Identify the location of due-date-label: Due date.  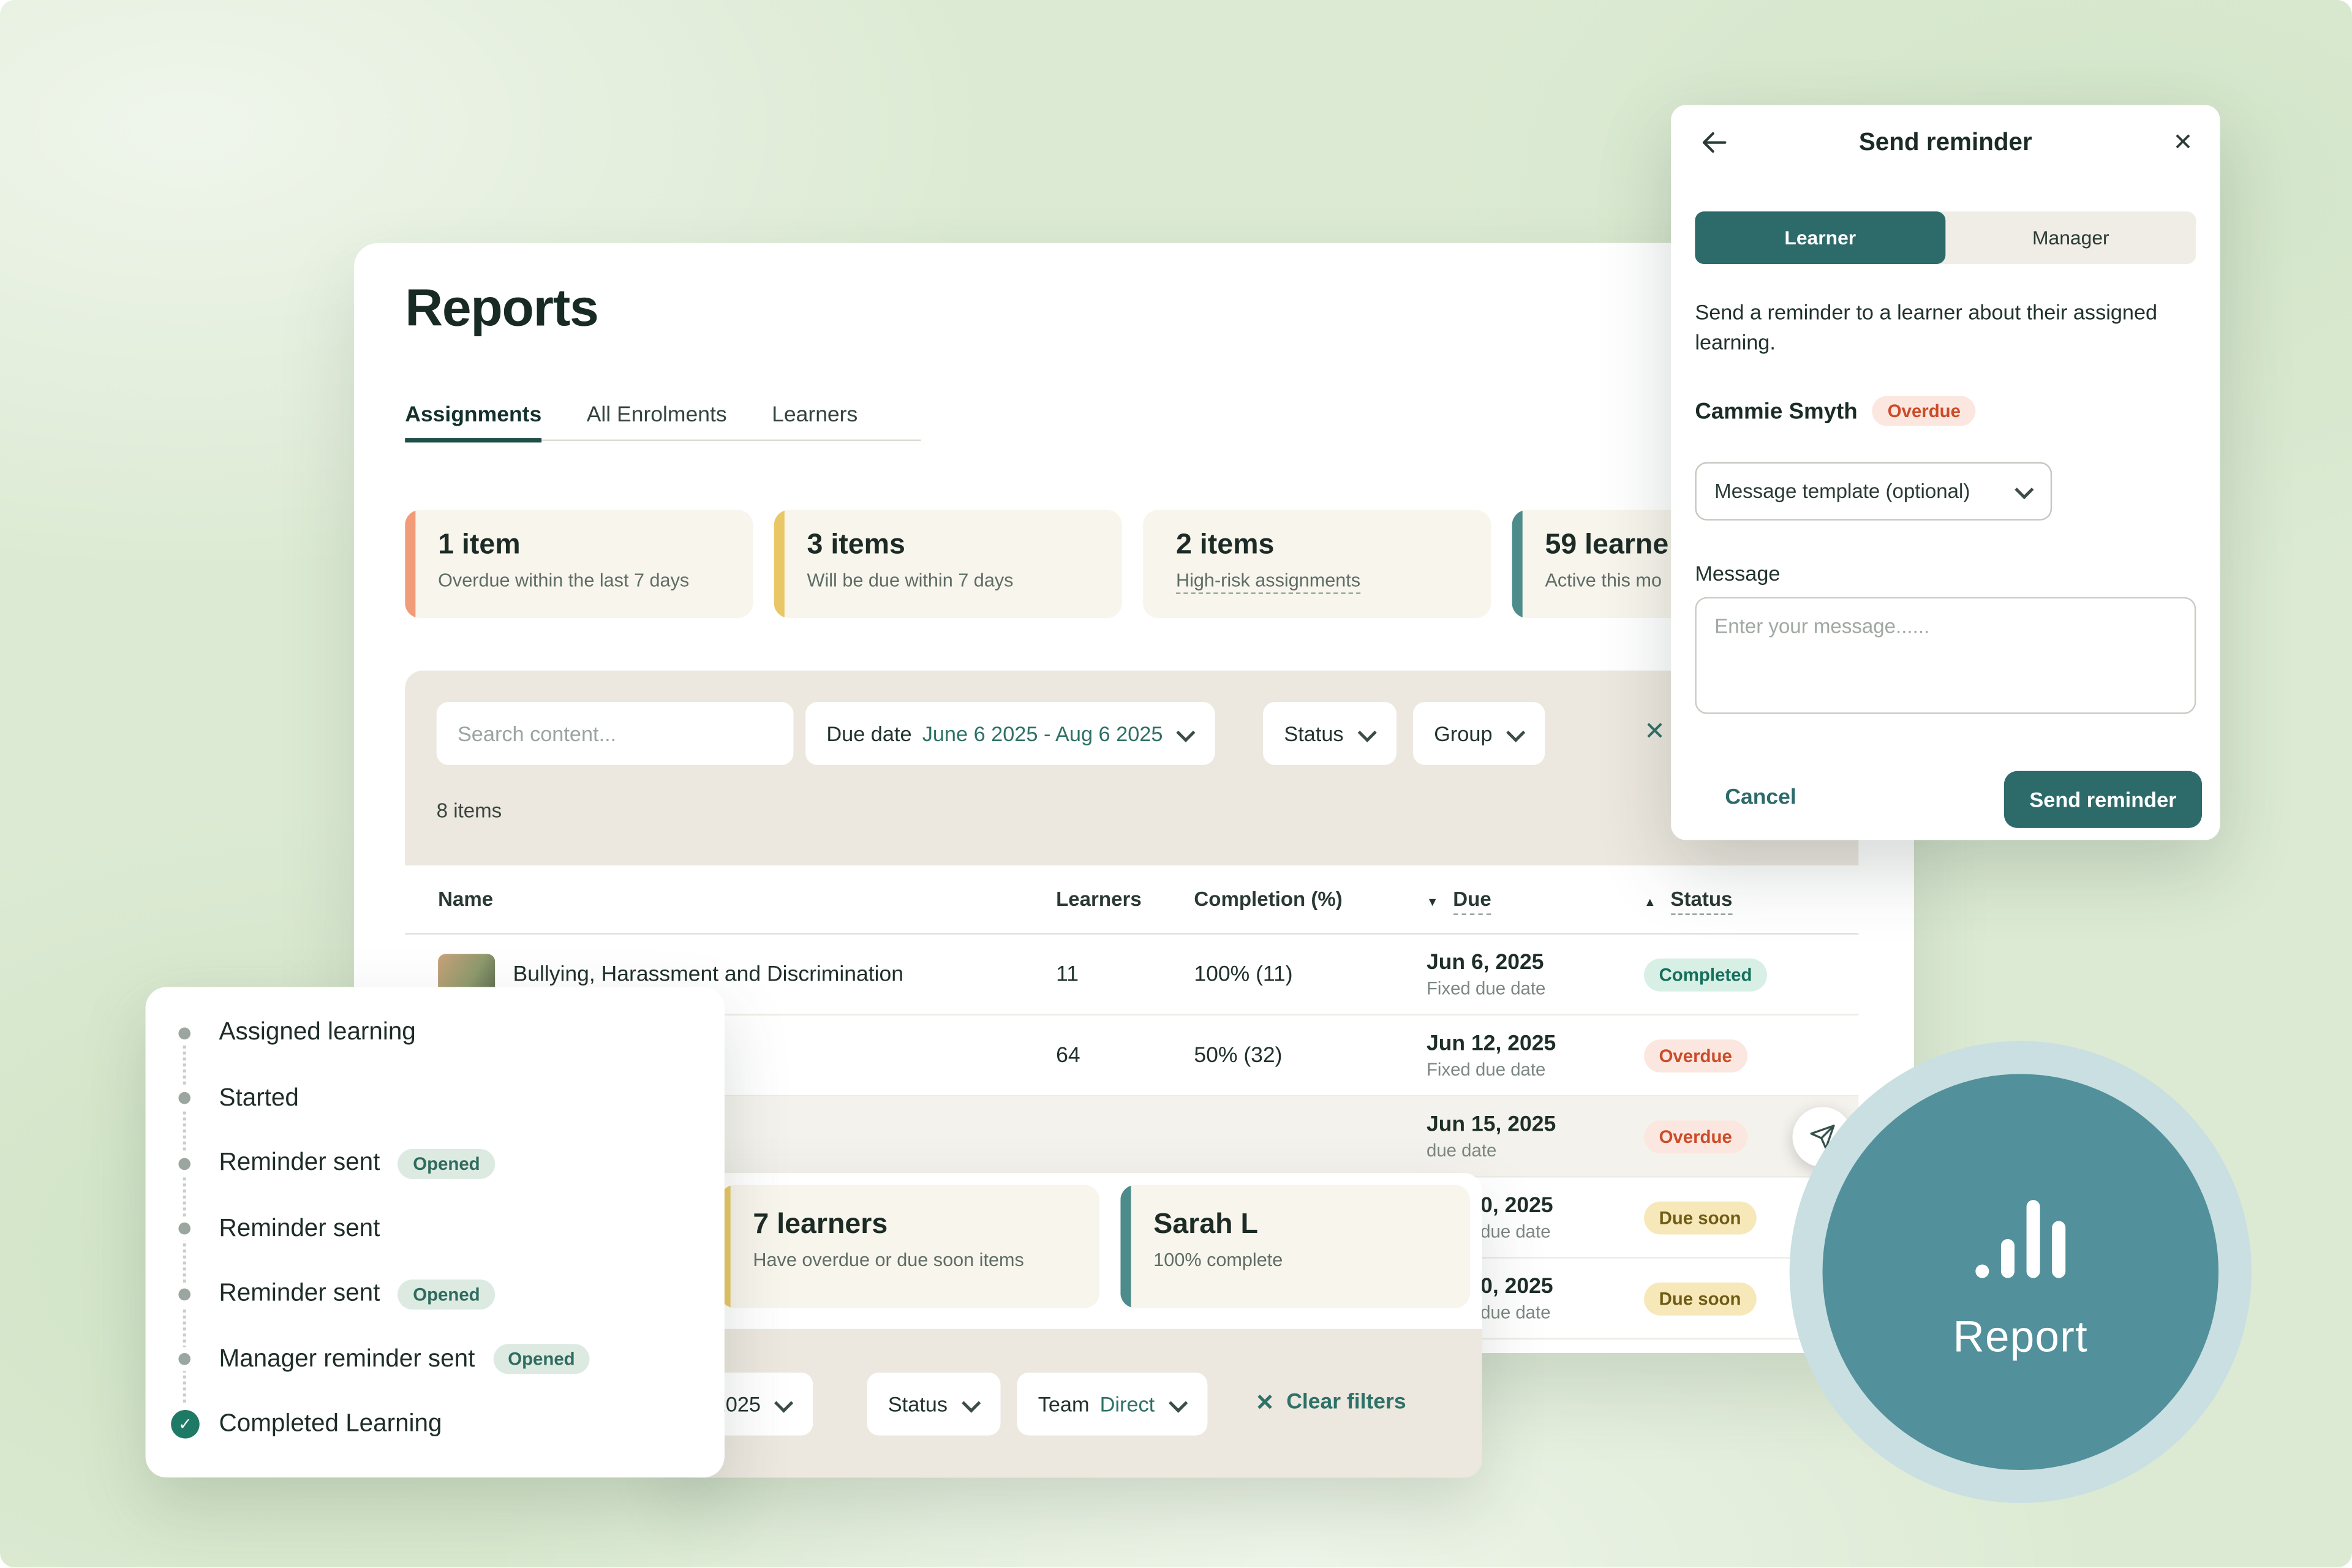
(869, 734).